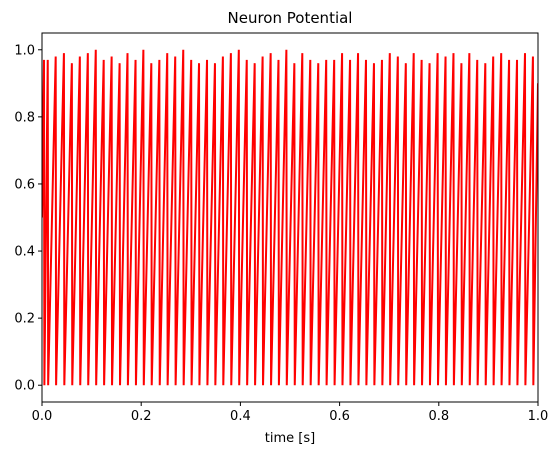  What do you see at coordinates (538, 416) in the screenshot?
I see `x-tick-label: 1.0` at bounding box center [538, 416].